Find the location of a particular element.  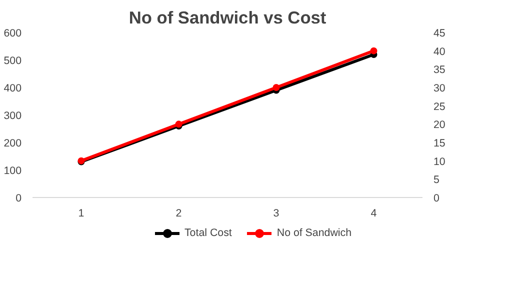

y-tick-label: 300 is located at coordinates (13, 116).